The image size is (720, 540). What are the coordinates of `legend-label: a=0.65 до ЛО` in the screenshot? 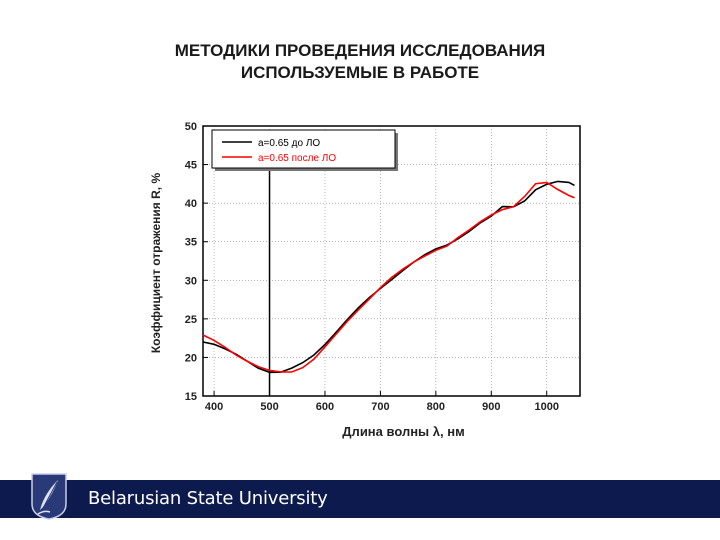 It's located at (289, 143).